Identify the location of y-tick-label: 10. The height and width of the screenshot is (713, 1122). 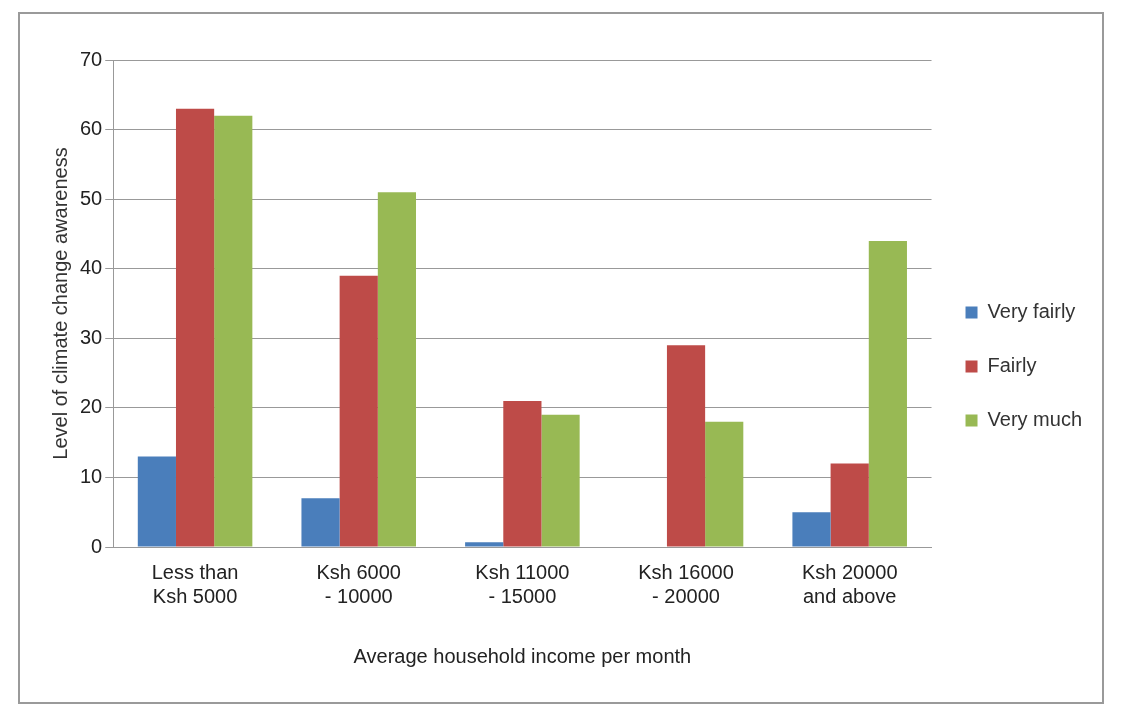
(91, 475).